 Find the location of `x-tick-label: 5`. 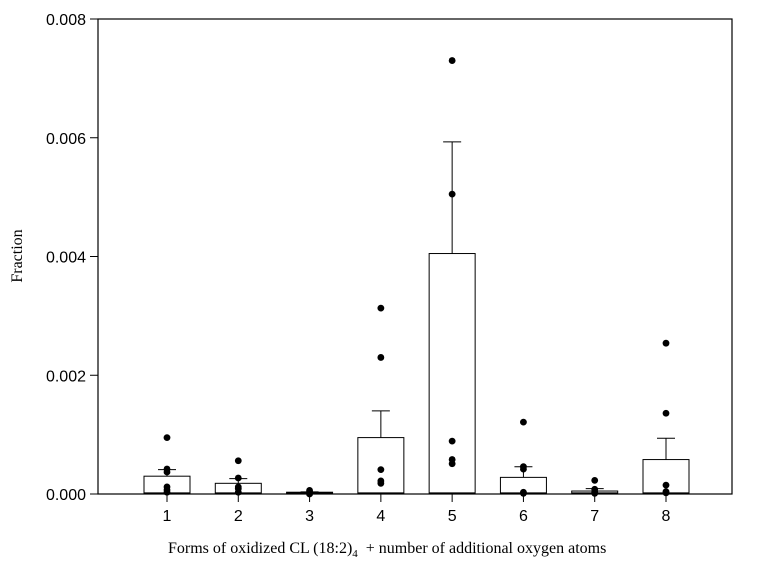

x-tick-label: 5 is located at coordinates (452, 516).